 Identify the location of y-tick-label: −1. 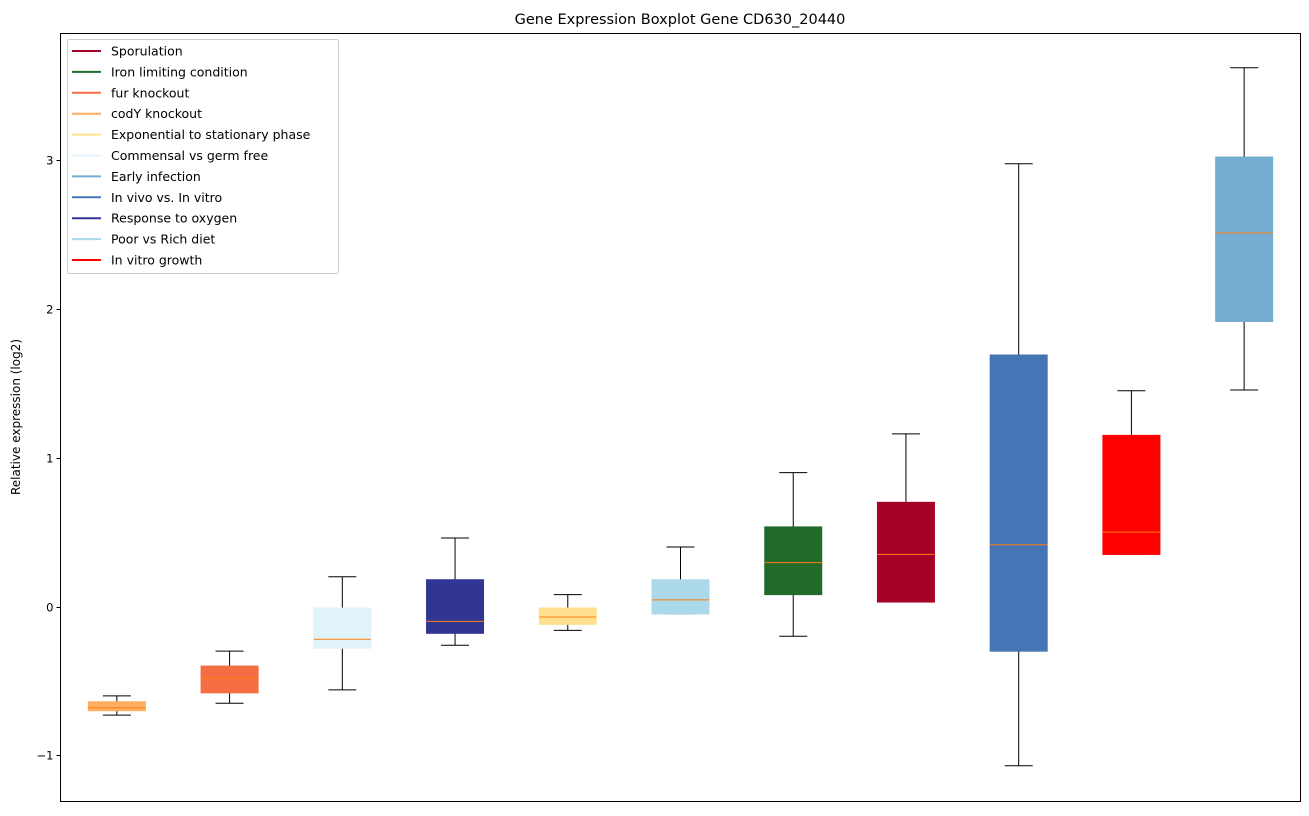
(45, 756).